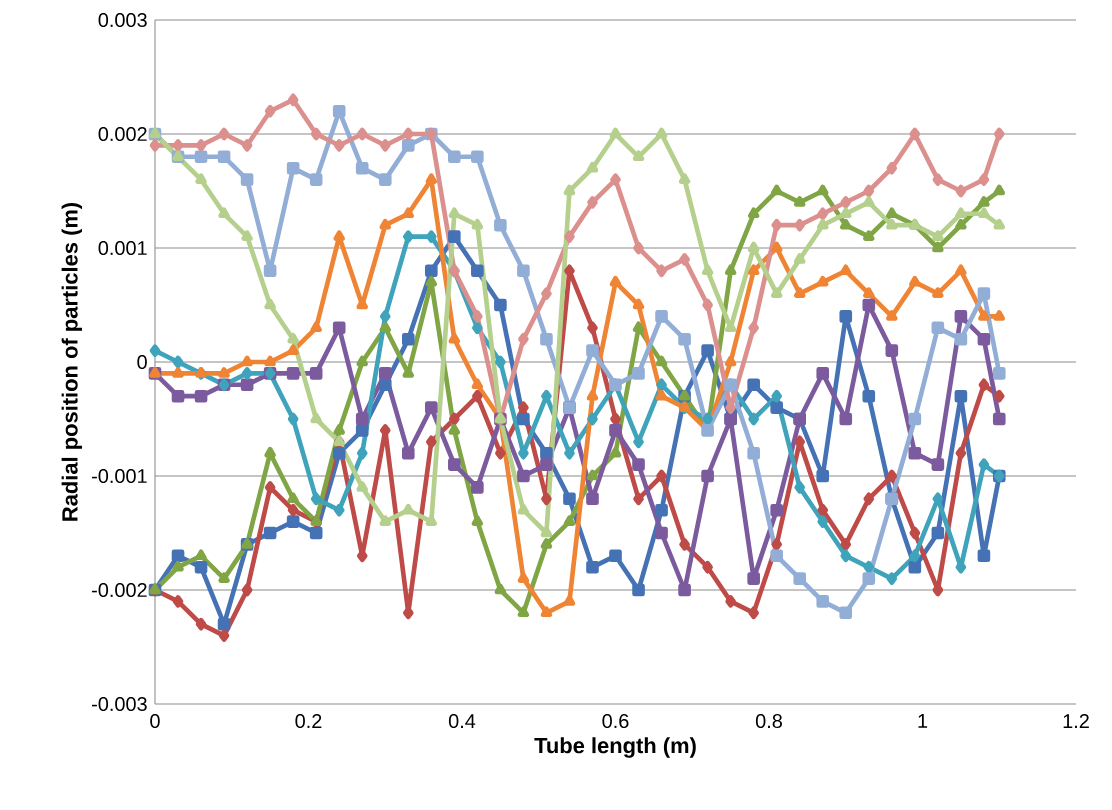  I want to click on x-tick-label: 0.4, so click(462, 721).